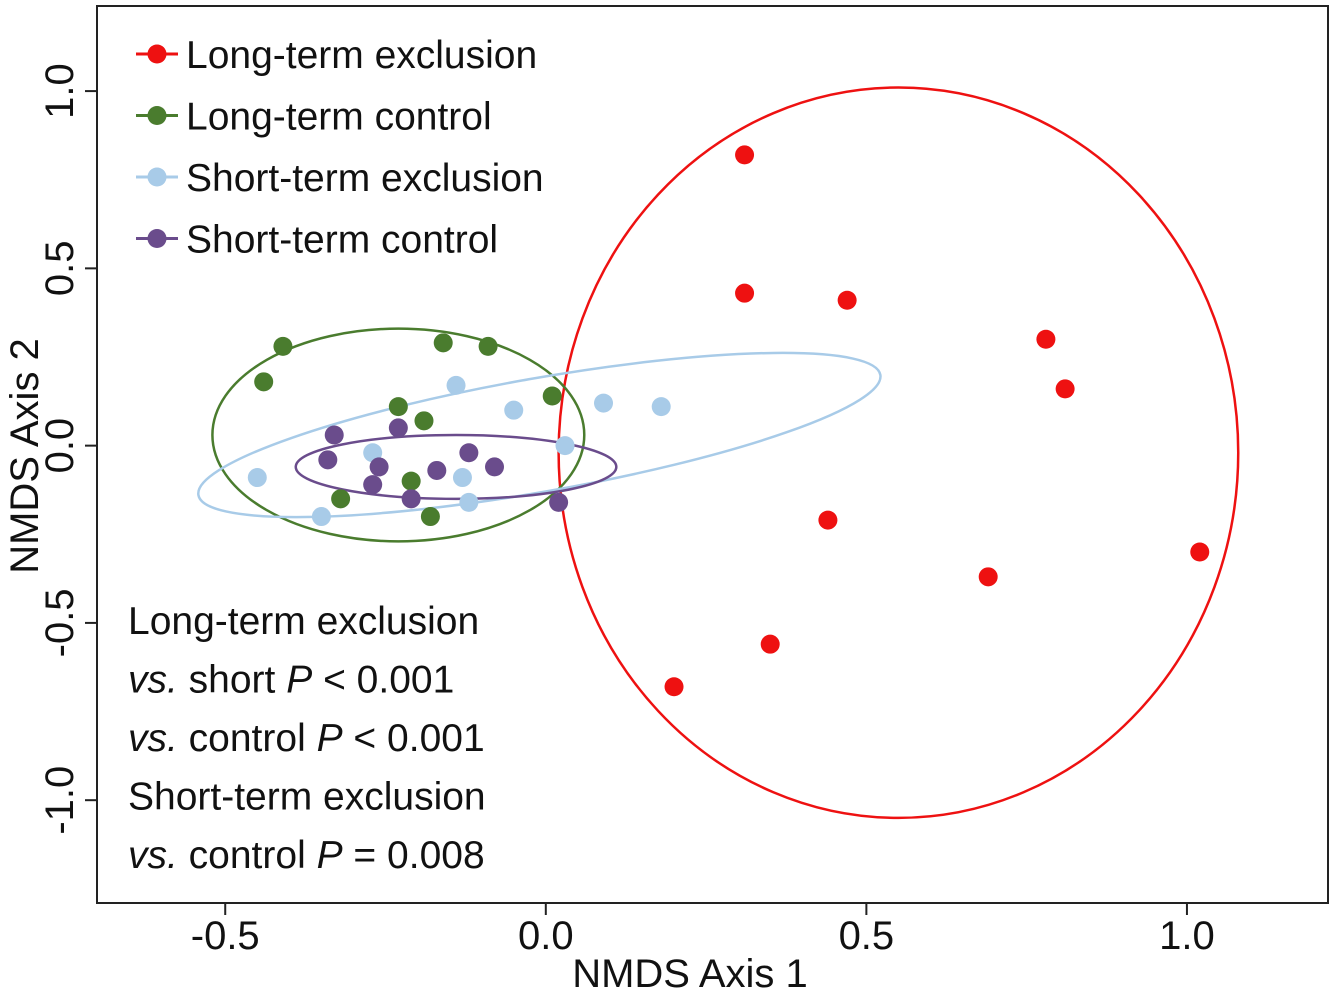 The height and width of the screenshot is (995, 1334). I want to click on annotation-line3: vs. control P < 0.001, so click(306, 738).